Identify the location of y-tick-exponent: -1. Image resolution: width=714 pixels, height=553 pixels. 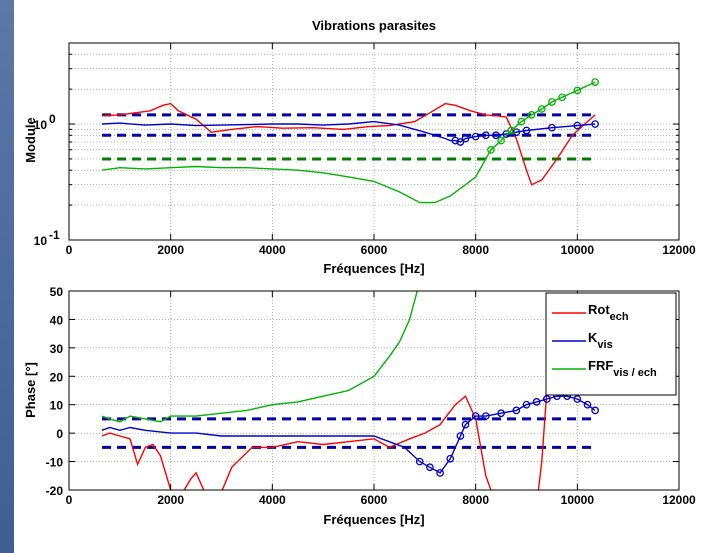
(54, 235).